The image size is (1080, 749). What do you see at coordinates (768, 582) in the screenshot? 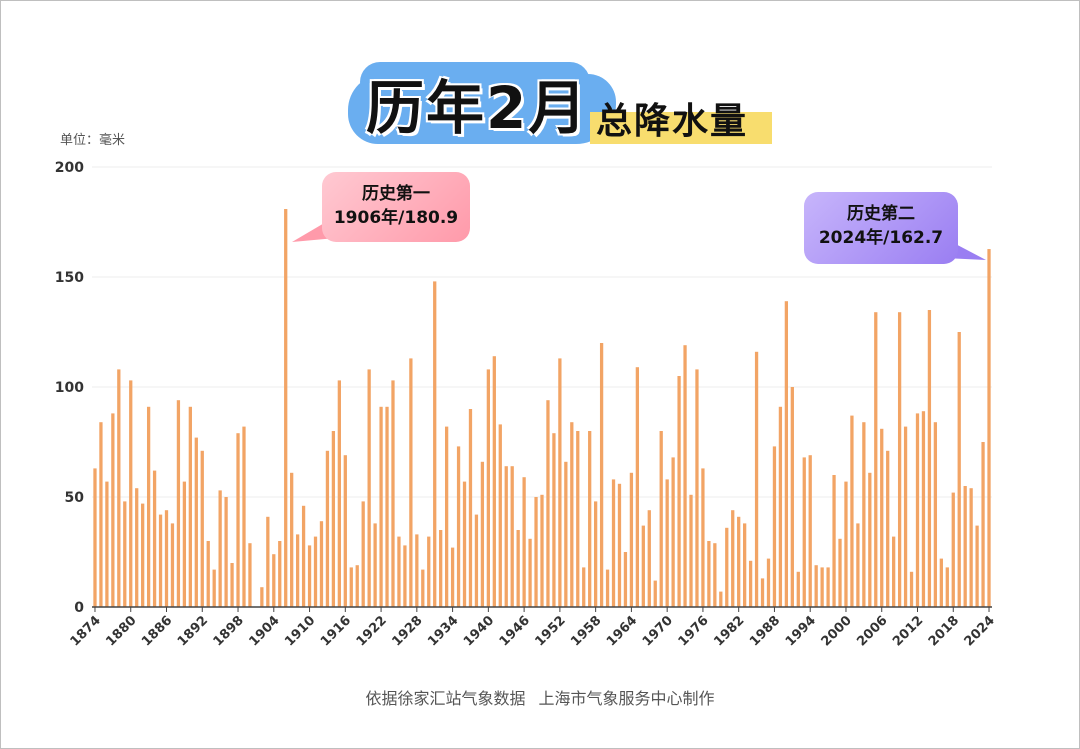
I see `bar-1987` at bounding box center [768, 582].